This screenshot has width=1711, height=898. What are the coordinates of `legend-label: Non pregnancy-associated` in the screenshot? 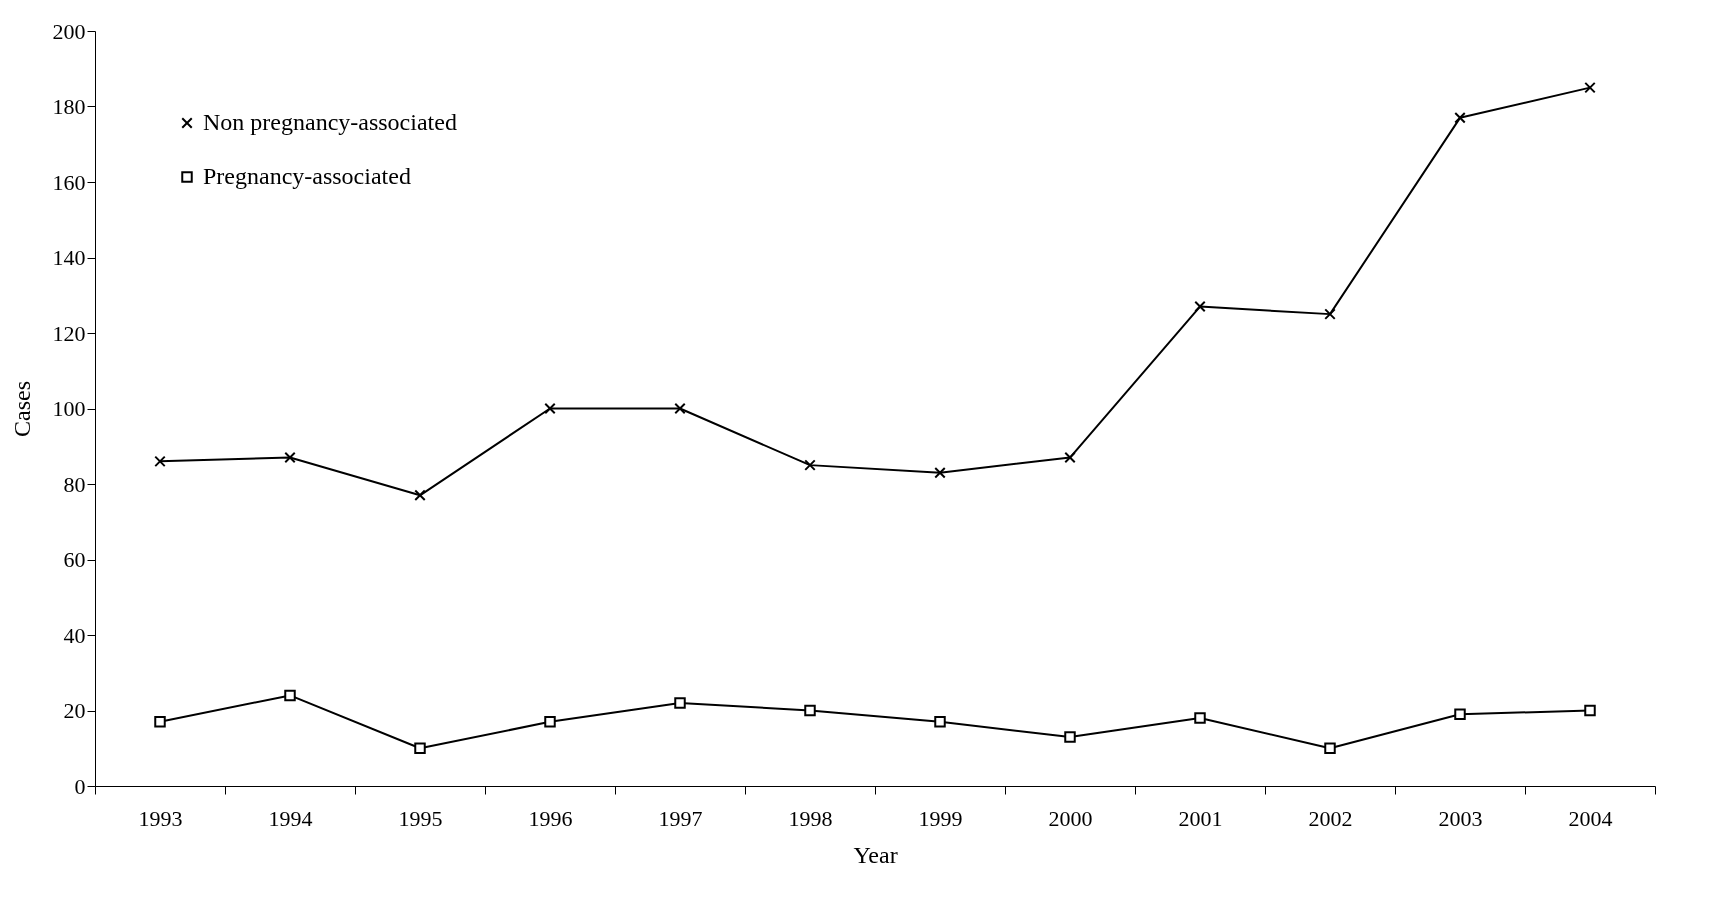 It's located at (330, 122).